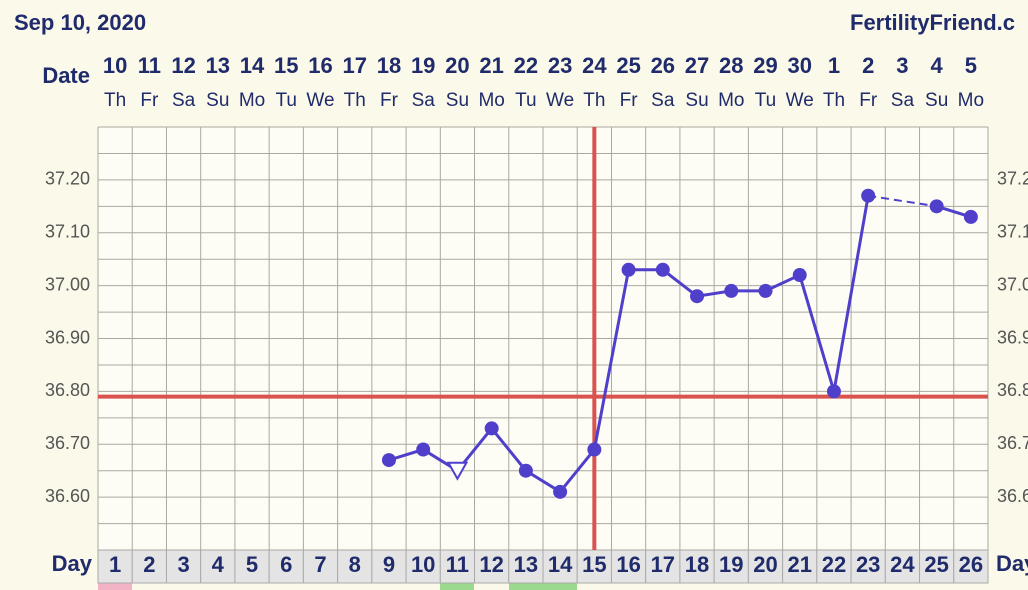 Image resolution: width=1028 pixels, height=590 pixels. What do you see at coordinates (286, 65) in the screenshot?
I see `date-label: 15` at bounding box center [286, 65].